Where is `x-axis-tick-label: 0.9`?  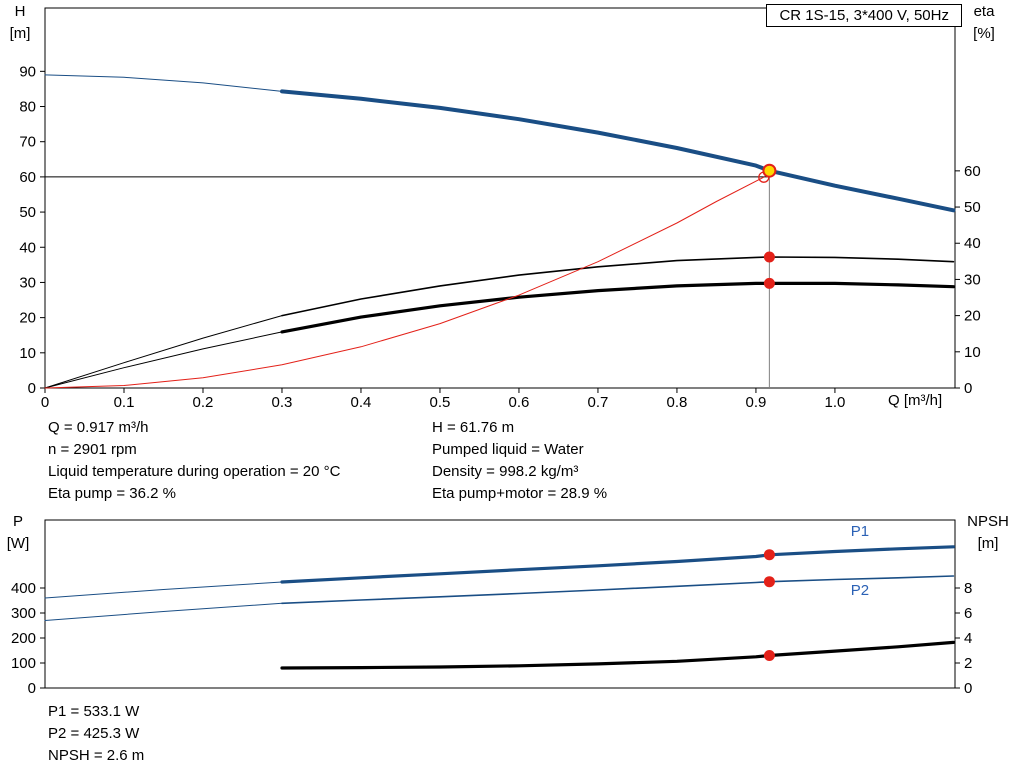
x-axis-tick-label: 0.9 is located at coordinates (756, 402).